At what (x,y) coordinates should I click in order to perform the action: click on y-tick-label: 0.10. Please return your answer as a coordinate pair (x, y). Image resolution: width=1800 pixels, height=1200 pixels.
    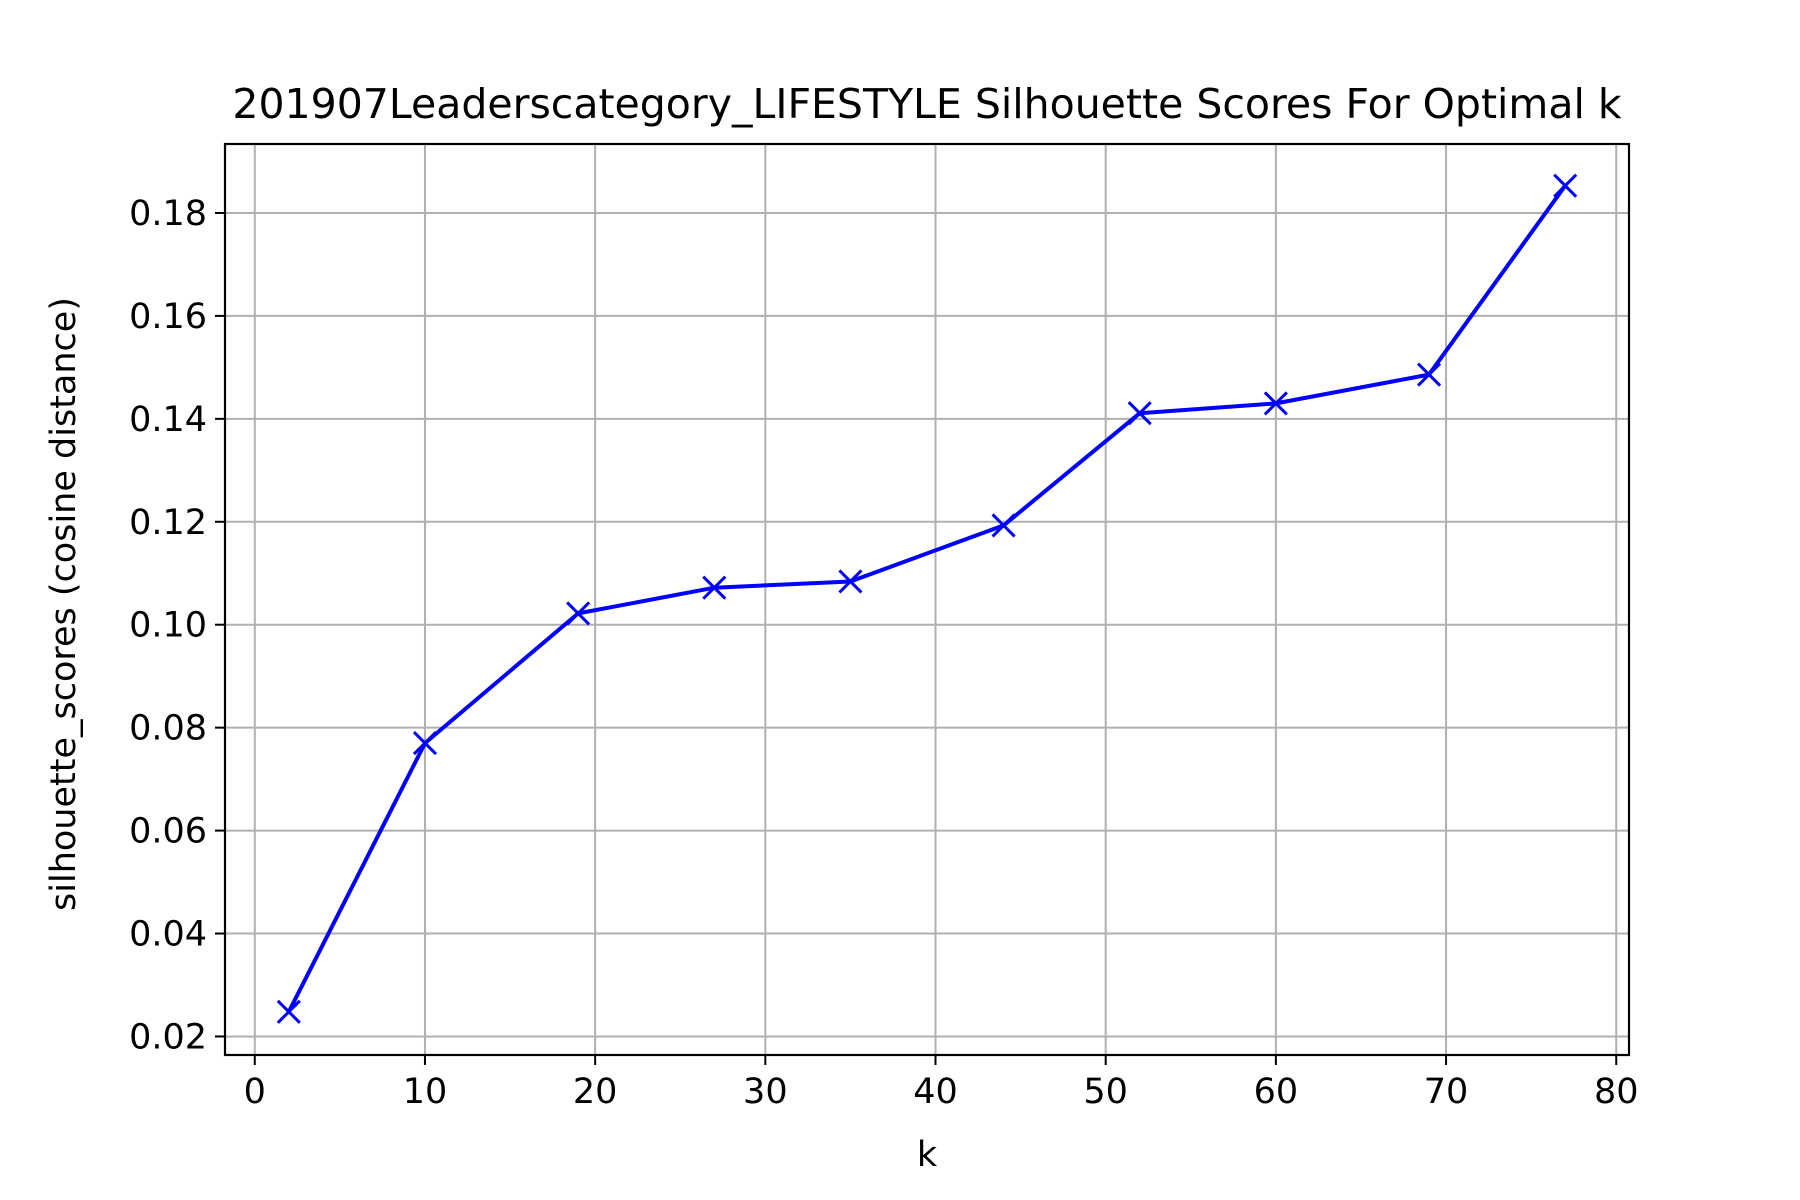
    Looking at the image, I should click on (168, 626).